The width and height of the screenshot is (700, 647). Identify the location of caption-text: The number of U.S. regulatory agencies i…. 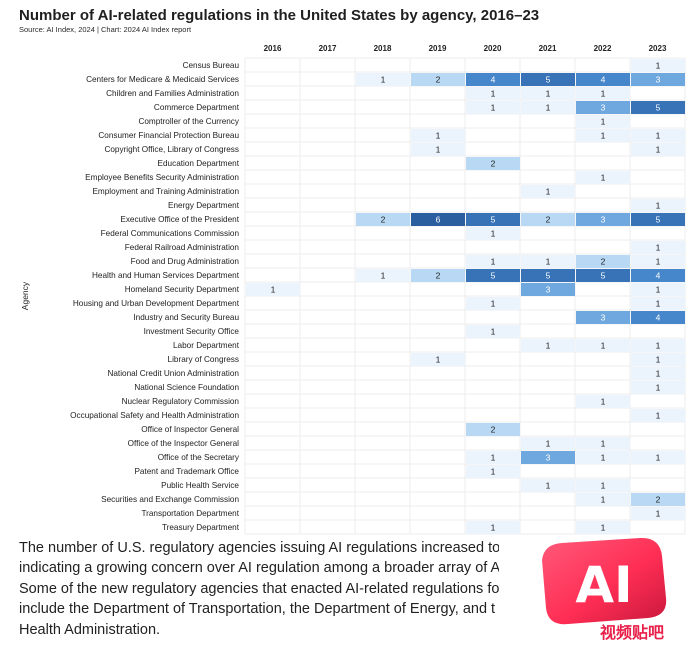
(259, 589).